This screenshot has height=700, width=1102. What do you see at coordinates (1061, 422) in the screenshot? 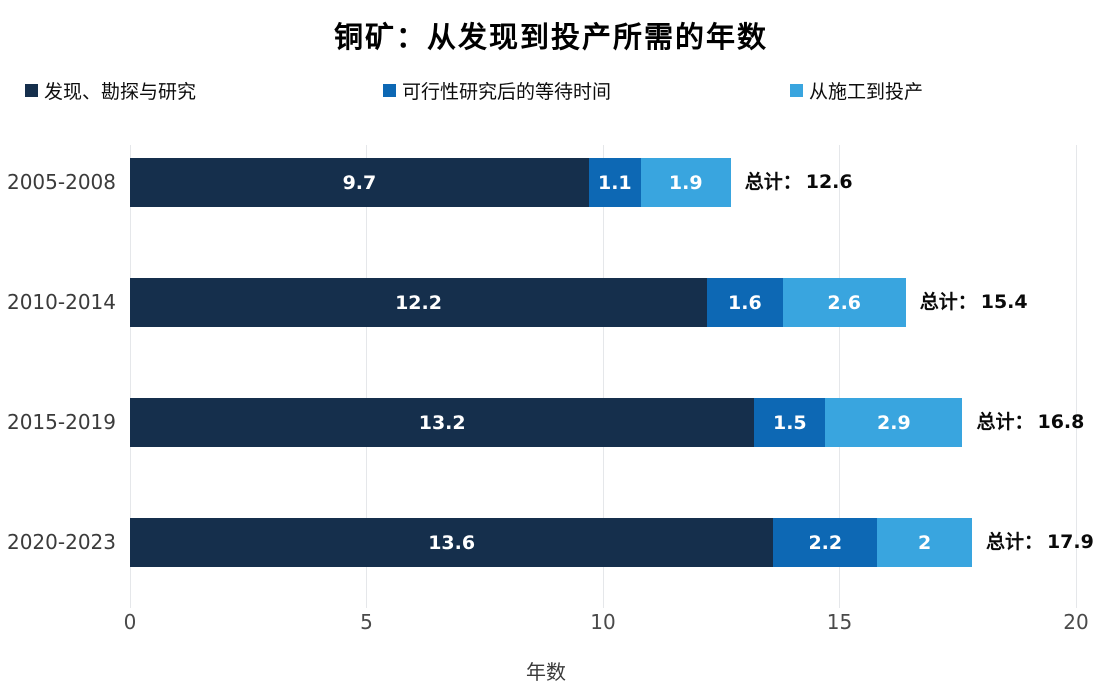
I see `total-value: 16.8` at bounding box center [1061, 422].